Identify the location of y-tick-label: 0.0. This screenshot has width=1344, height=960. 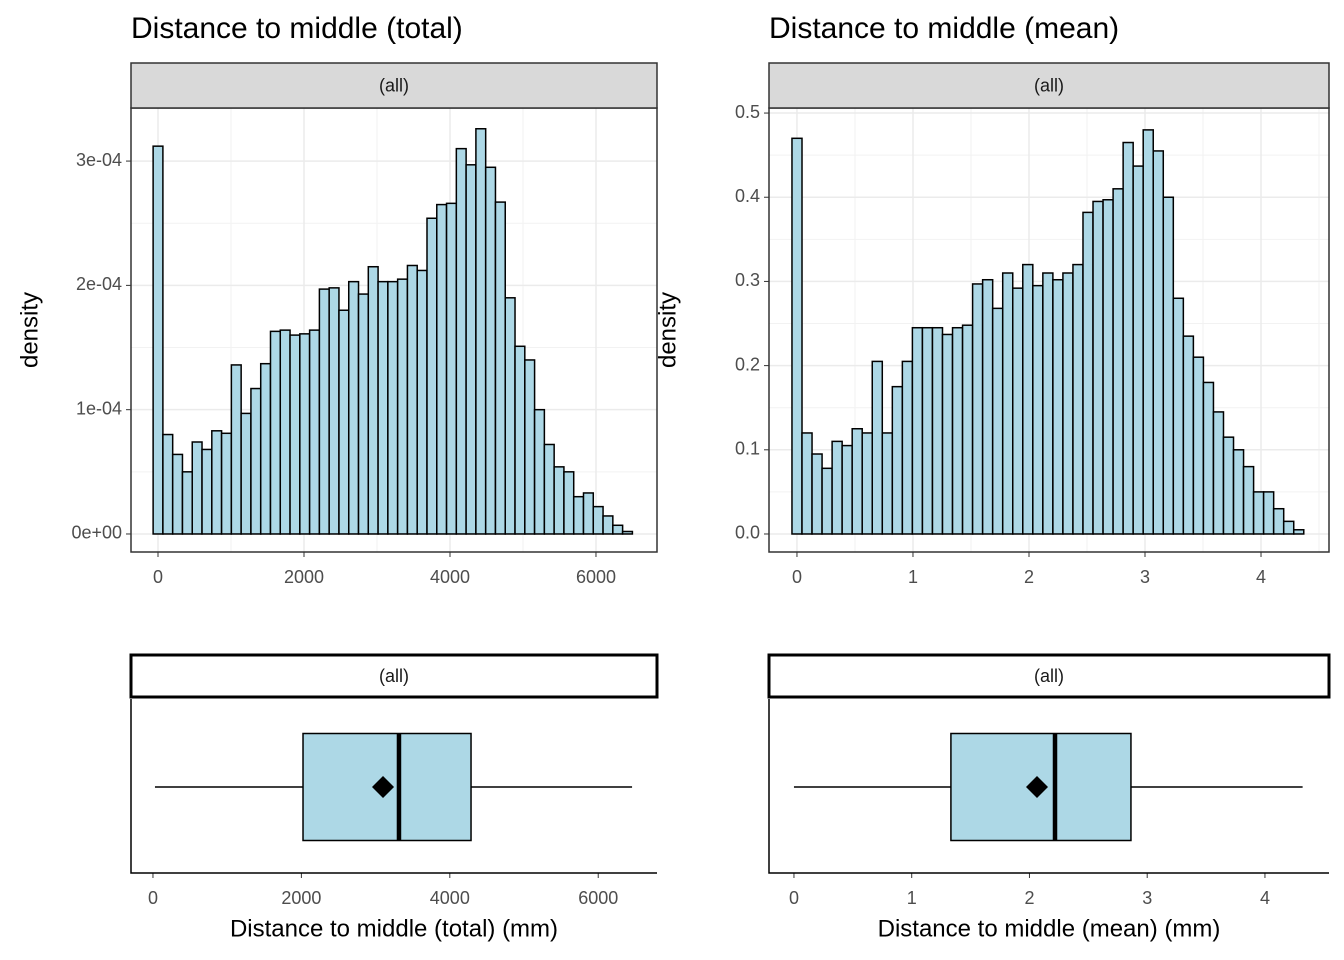
(747, 533).